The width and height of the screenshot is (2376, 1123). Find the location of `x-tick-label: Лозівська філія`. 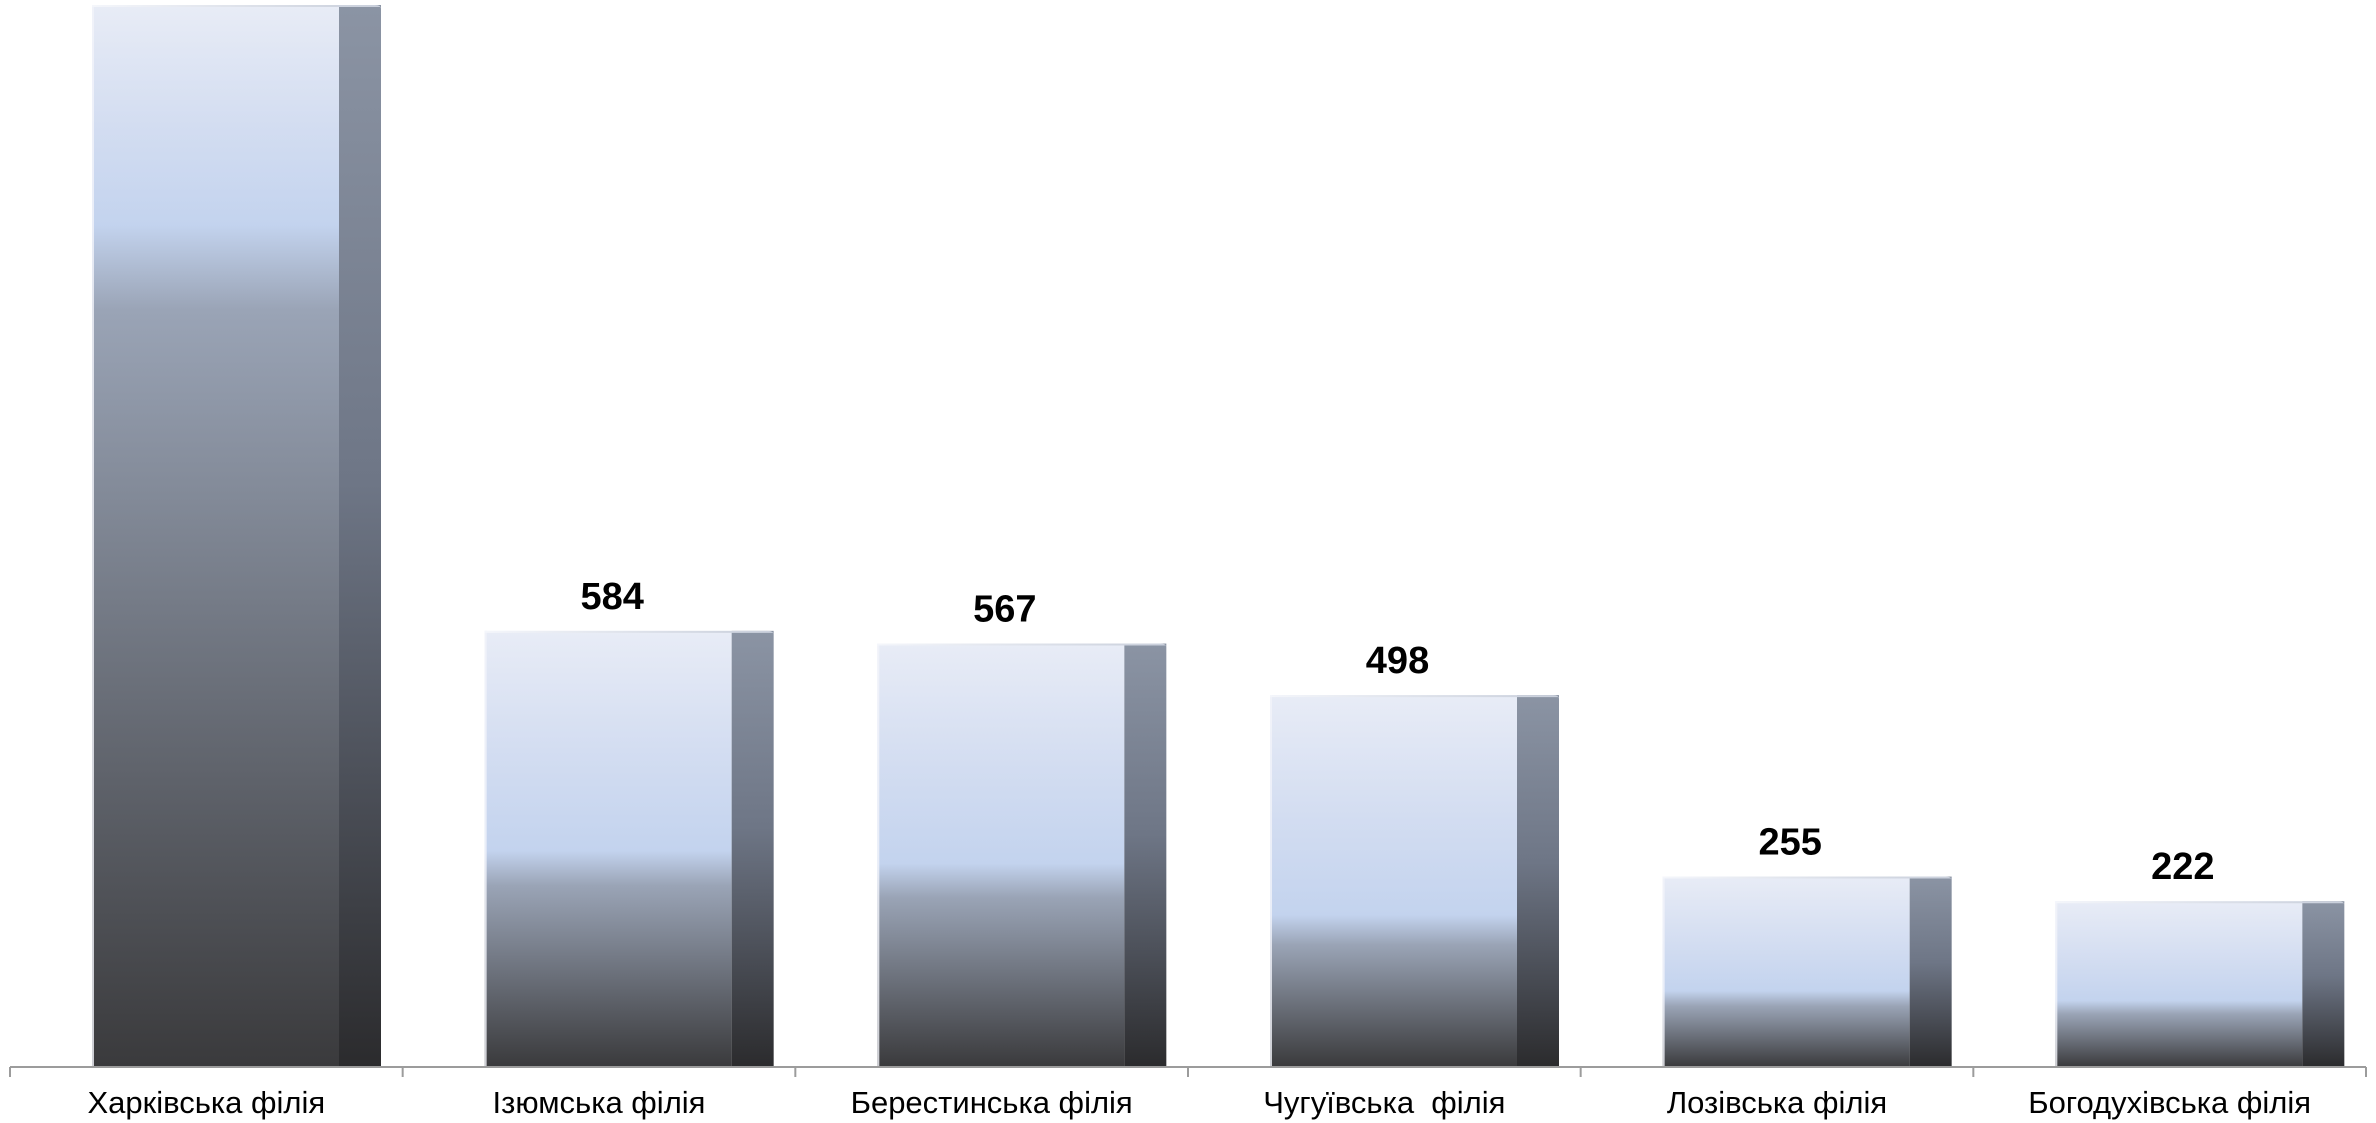

x-tick-label: Лозівська філія is located at coordinates (1777, 1102).